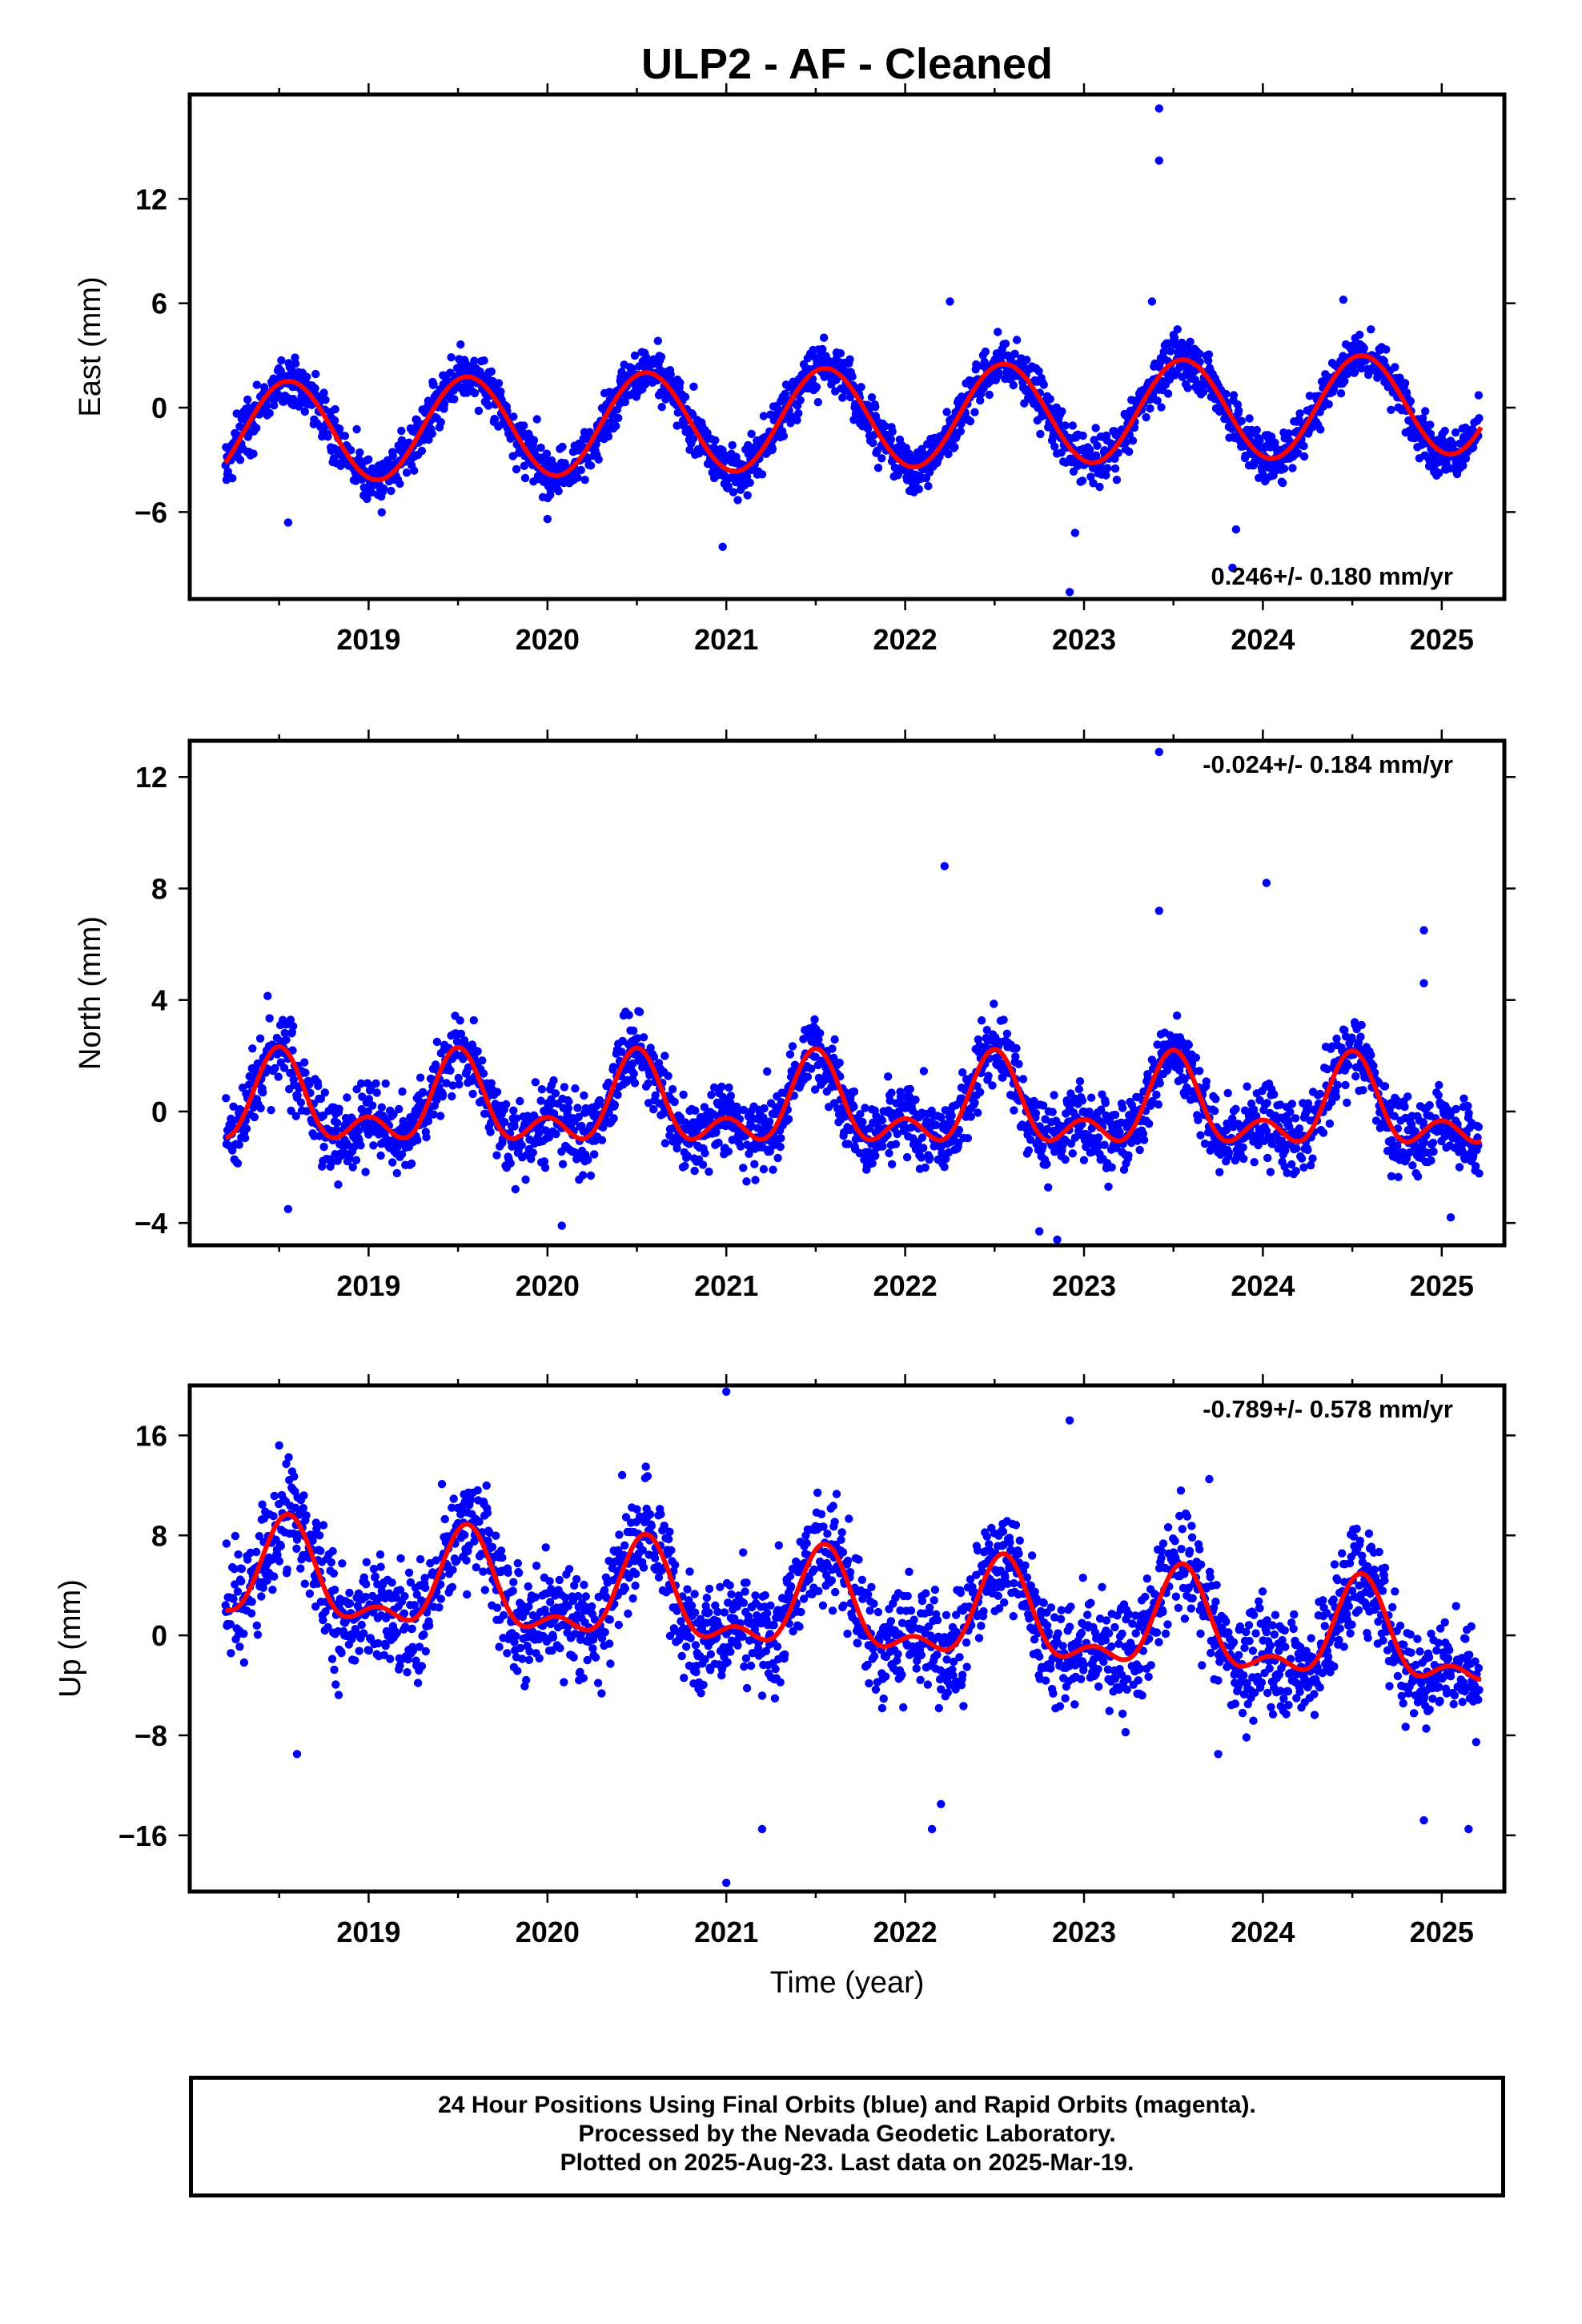 This screenshot has width=1582, height=2324. I want to click on east-x-tick-label: 2020, so click(548, 639).